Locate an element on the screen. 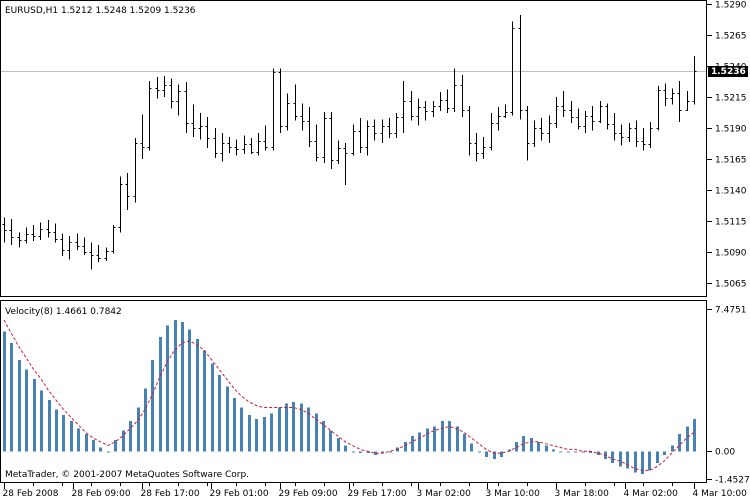  price-axis-label: 1.5215 is located at coordinates (731, 99).